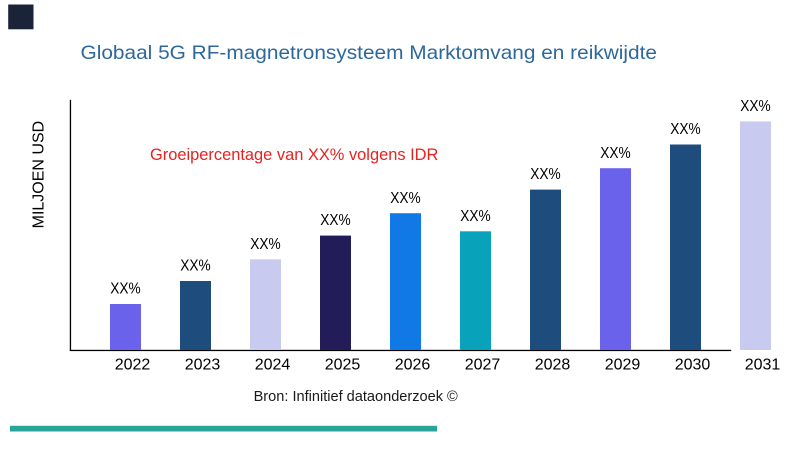  What do you see at coordinates (39, 175) in the screenshot?
I see `svg-text: MILJOEN USD` at bounding box center [39, 175].